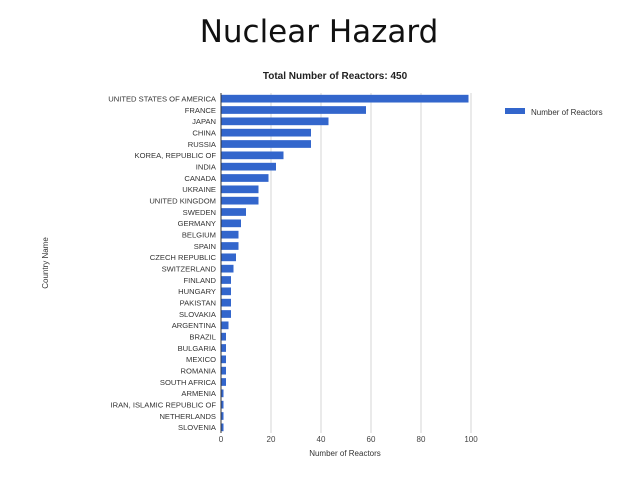 The image size is (638, 478). I want to click on category-label: SLOVENIA, so click(197, 427).